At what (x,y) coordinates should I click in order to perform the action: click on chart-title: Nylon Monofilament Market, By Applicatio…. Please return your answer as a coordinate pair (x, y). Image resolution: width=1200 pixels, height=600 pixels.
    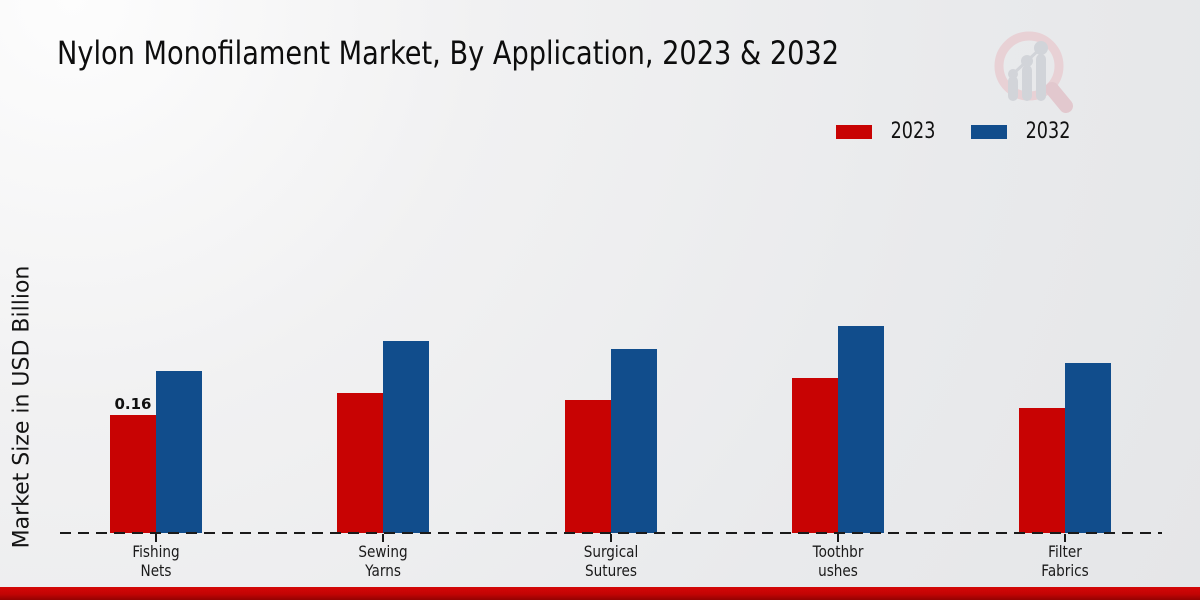
    Looking at the image, I should click on (448, 53).